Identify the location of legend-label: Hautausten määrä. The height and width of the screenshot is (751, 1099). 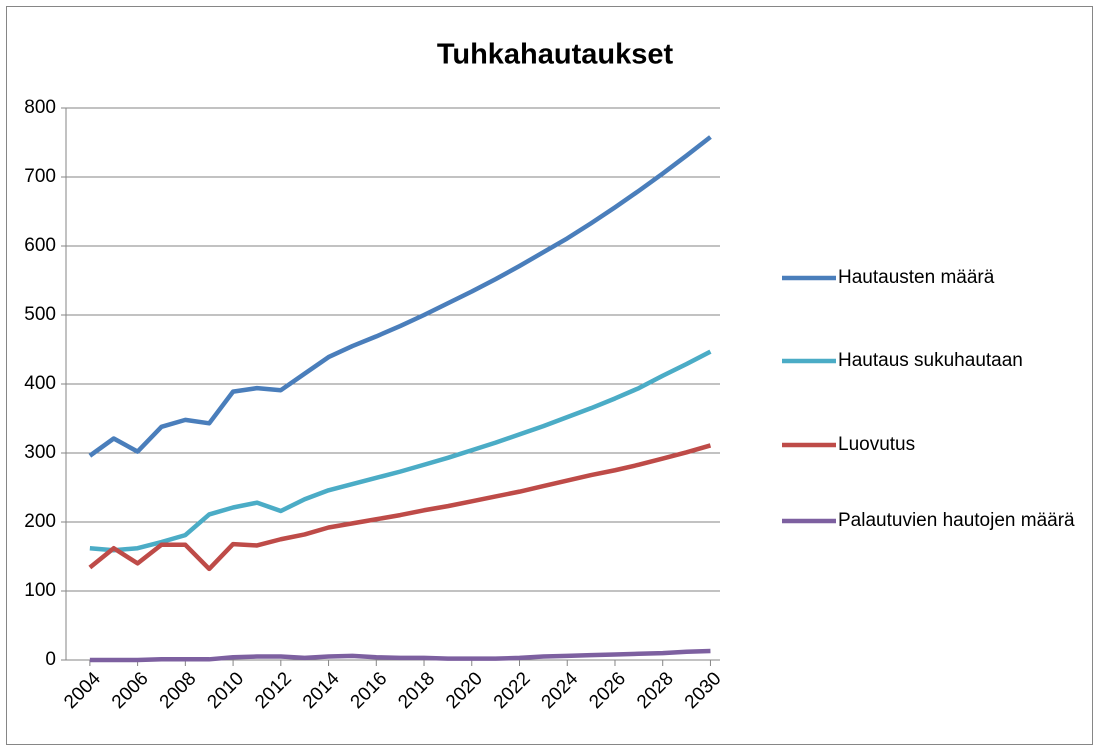
(916, 277).